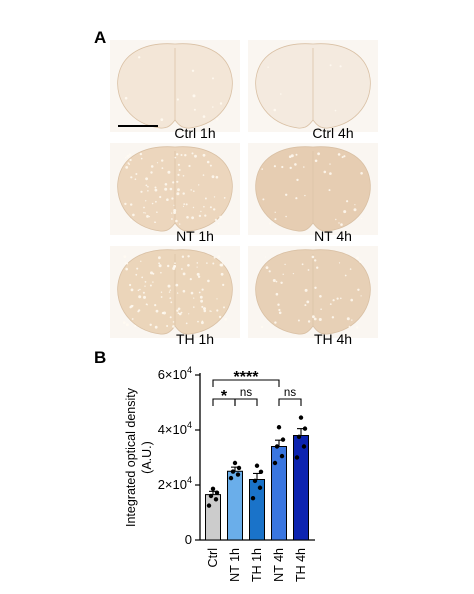 Image resolution: width=474 pixels, height=594 pixels. What do you see at coordinates (131, 457) in the screenshot?
I see `y-axis-label: Integrated optical density` at bounding box center [131, 457].